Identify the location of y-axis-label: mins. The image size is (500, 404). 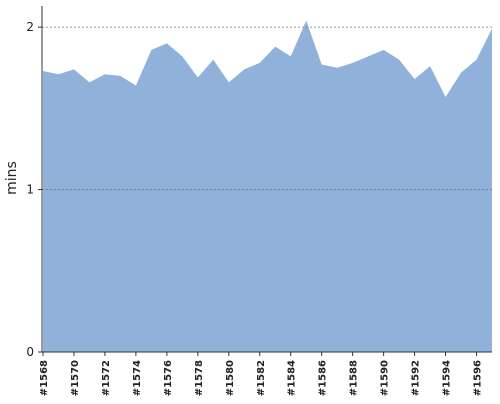
(12, 178).